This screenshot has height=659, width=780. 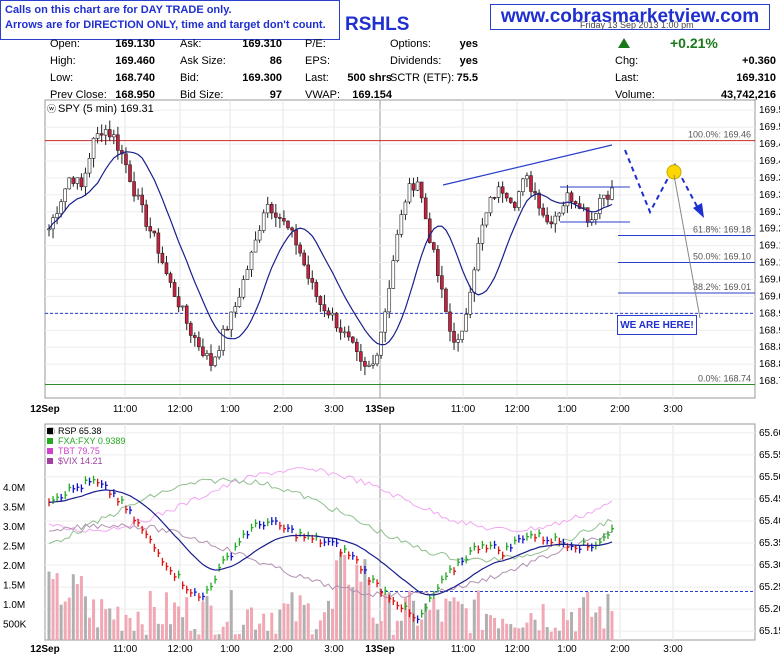 What do you see at coordinates (14, 566) in the screenshot?
I see `volume-tick-label: 2.0M` at bounding box center [14, 566].